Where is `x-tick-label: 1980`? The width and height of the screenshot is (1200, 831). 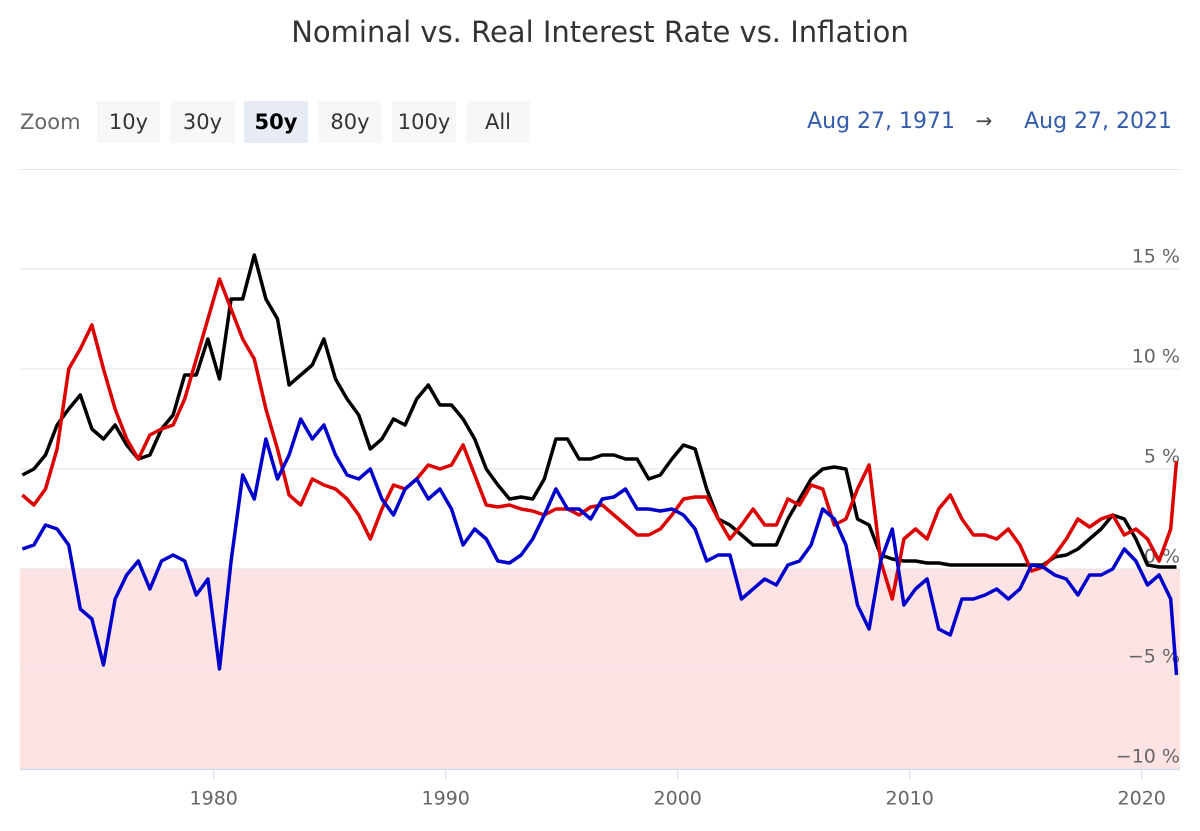
x-tick-label: 1980 is located at coordinates (214, 799).